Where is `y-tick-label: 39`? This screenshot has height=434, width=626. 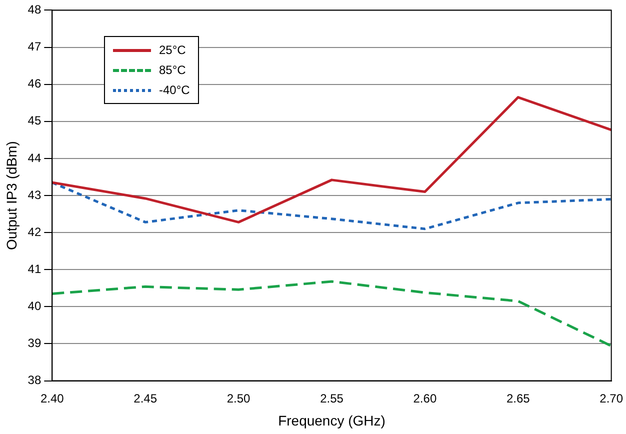 y-tick-label: 39 is located at coordinates (35, 343).